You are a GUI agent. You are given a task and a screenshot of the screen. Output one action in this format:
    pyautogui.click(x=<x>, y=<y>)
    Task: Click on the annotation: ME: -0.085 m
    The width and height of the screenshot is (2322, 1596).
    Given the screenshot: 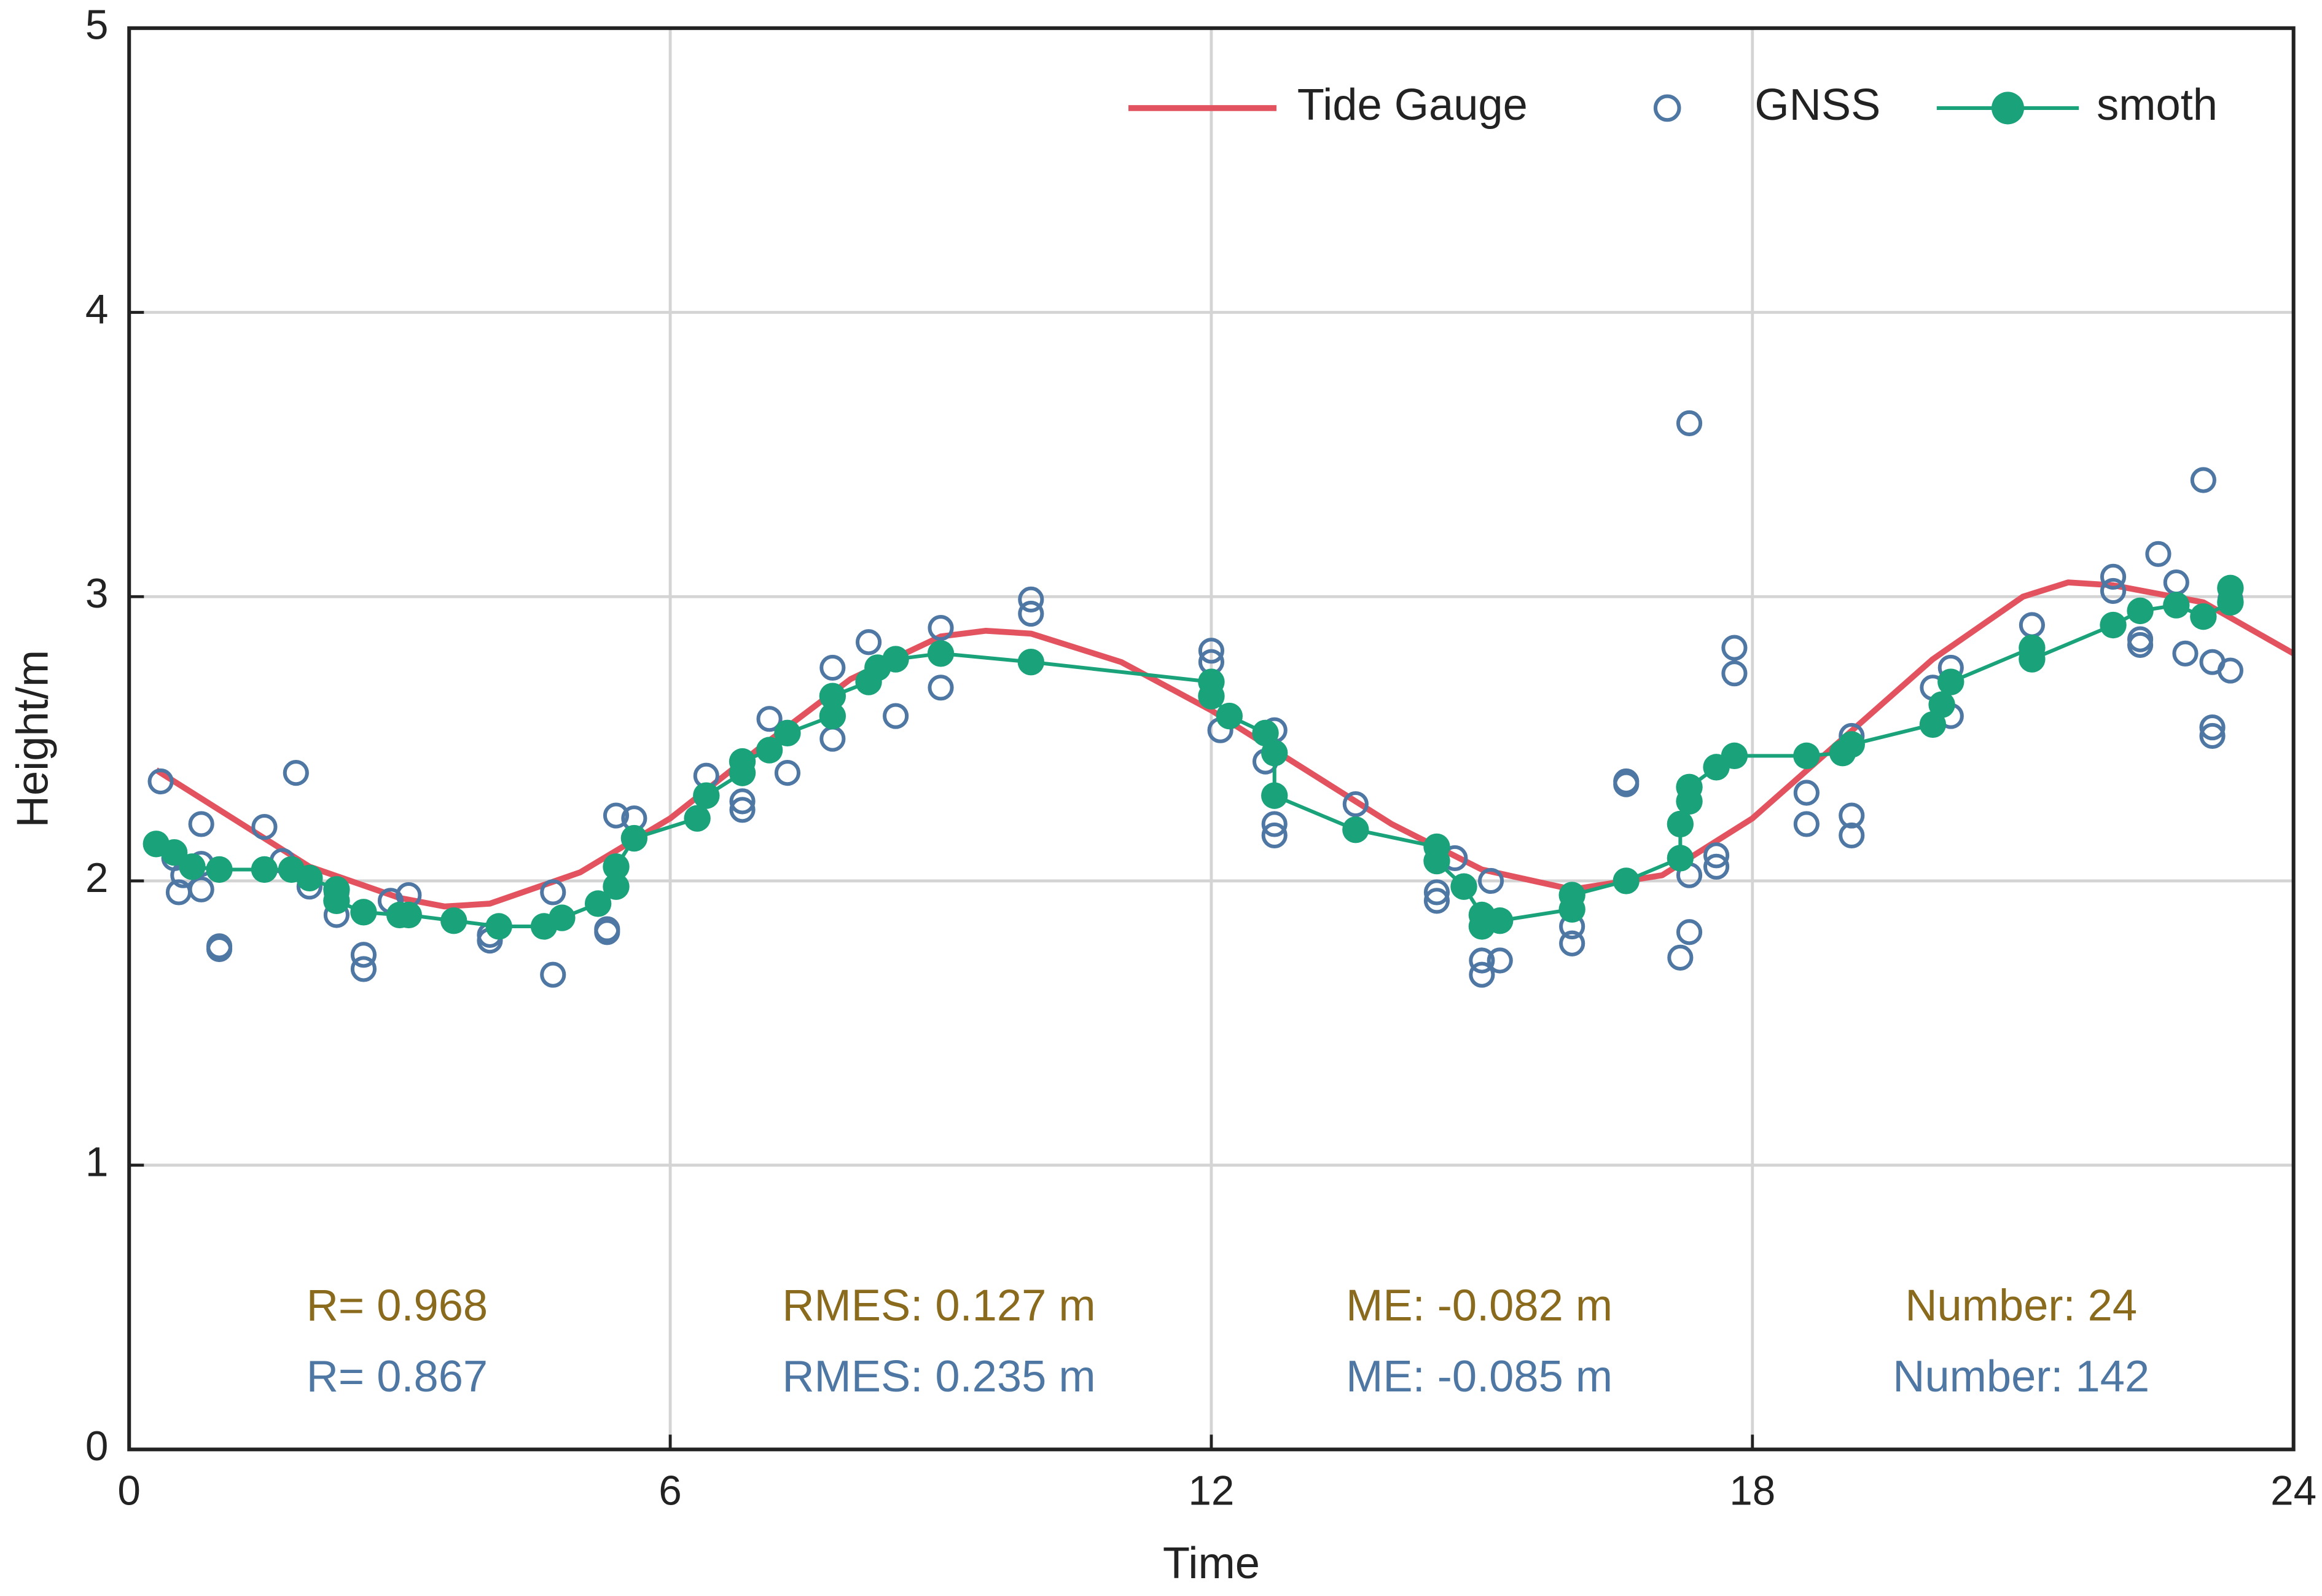 What is the action you would take?
    pyautogui.click(x=1479, y=1376)
    